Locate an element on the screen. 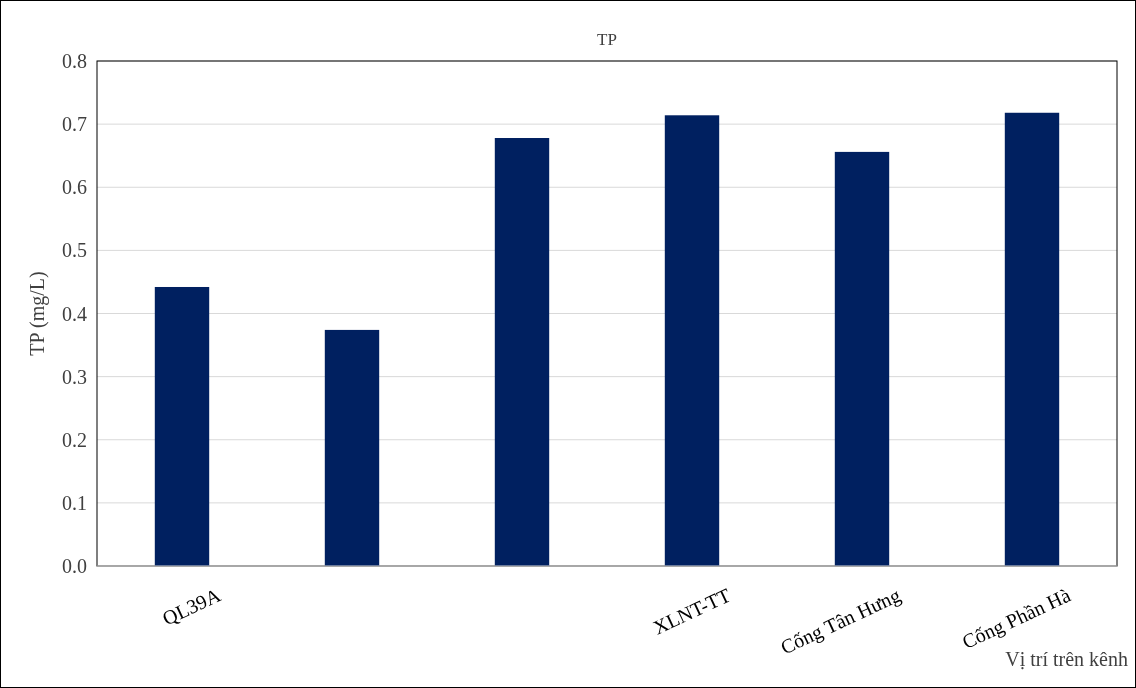  y-tick-label: 0.6 is located at coordinates (74, 187).